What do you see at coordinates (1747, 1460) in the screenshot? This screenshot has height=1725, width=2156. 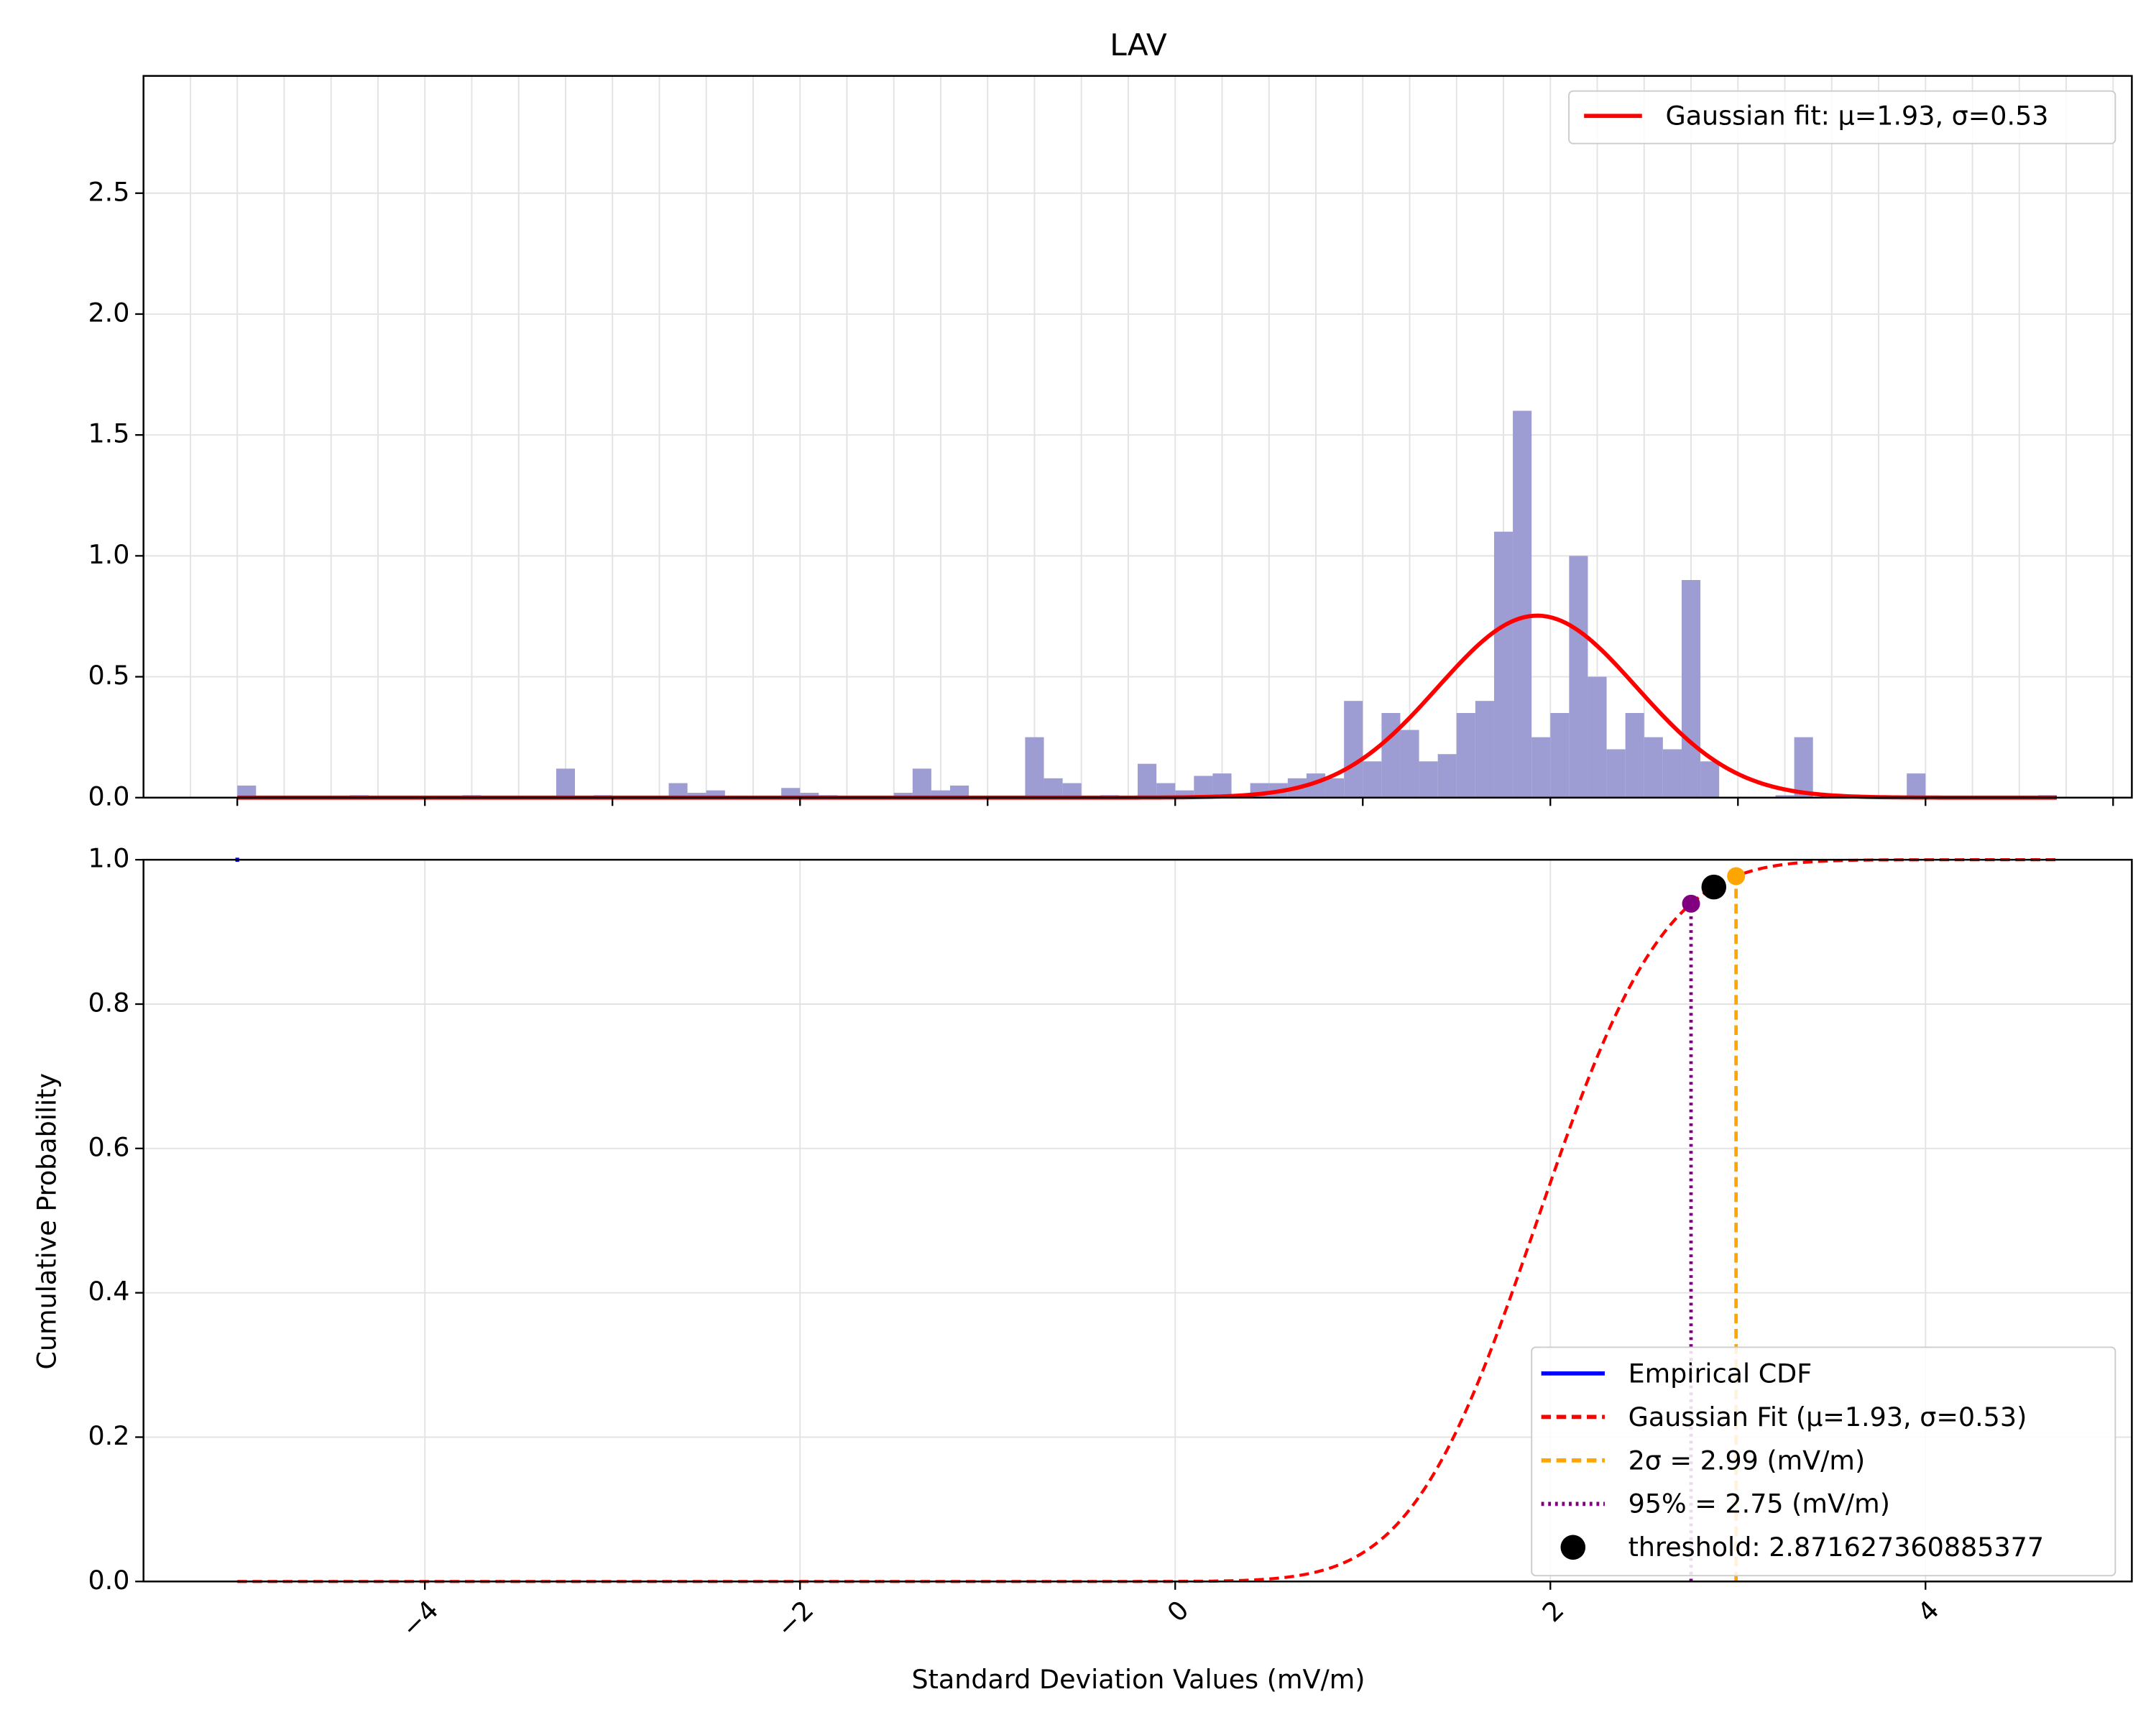 I see `legend-label: 2σ = 2.99 (mV/m)` at bounding box center [1747, 1460].